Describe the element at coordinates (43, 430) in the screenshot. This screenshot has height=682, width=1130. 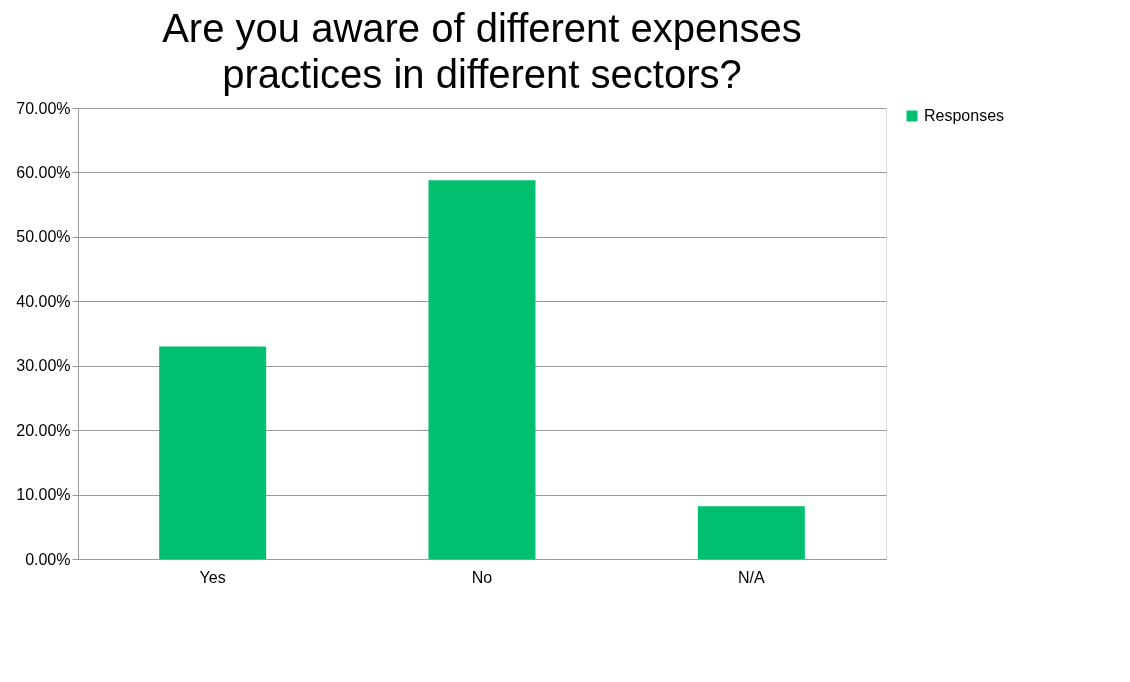
I see `y-tick-label: 20.00%` at that location.